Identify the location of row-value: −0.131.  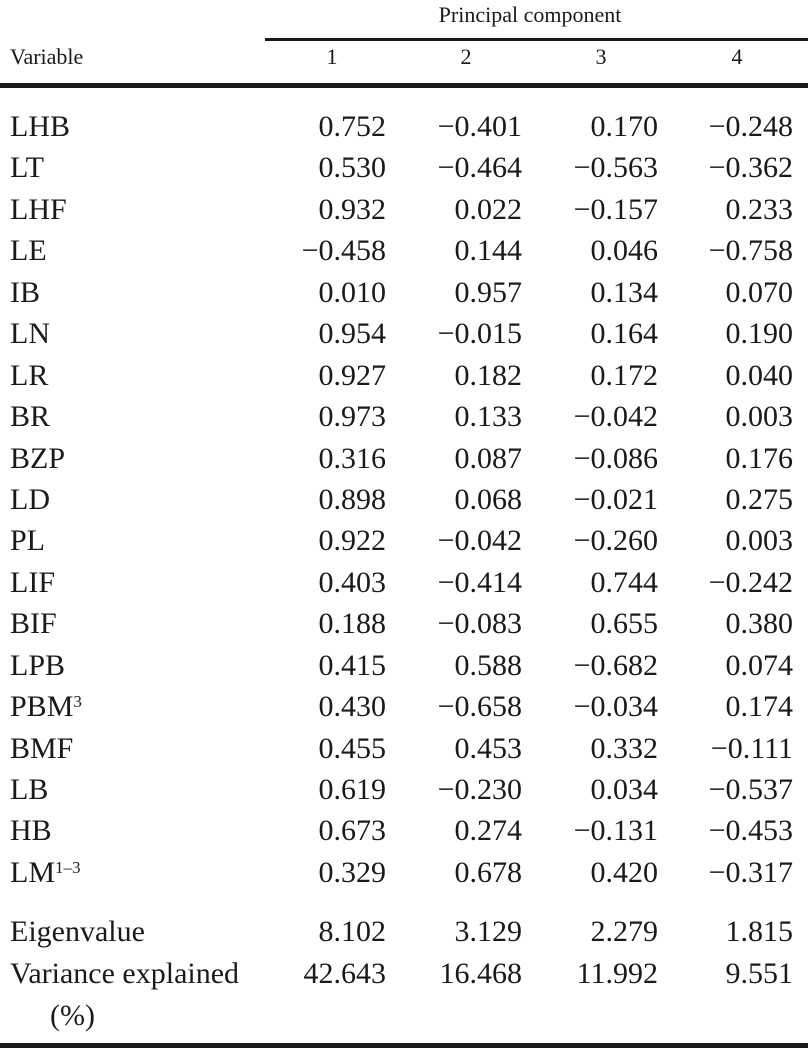
(615, 831).